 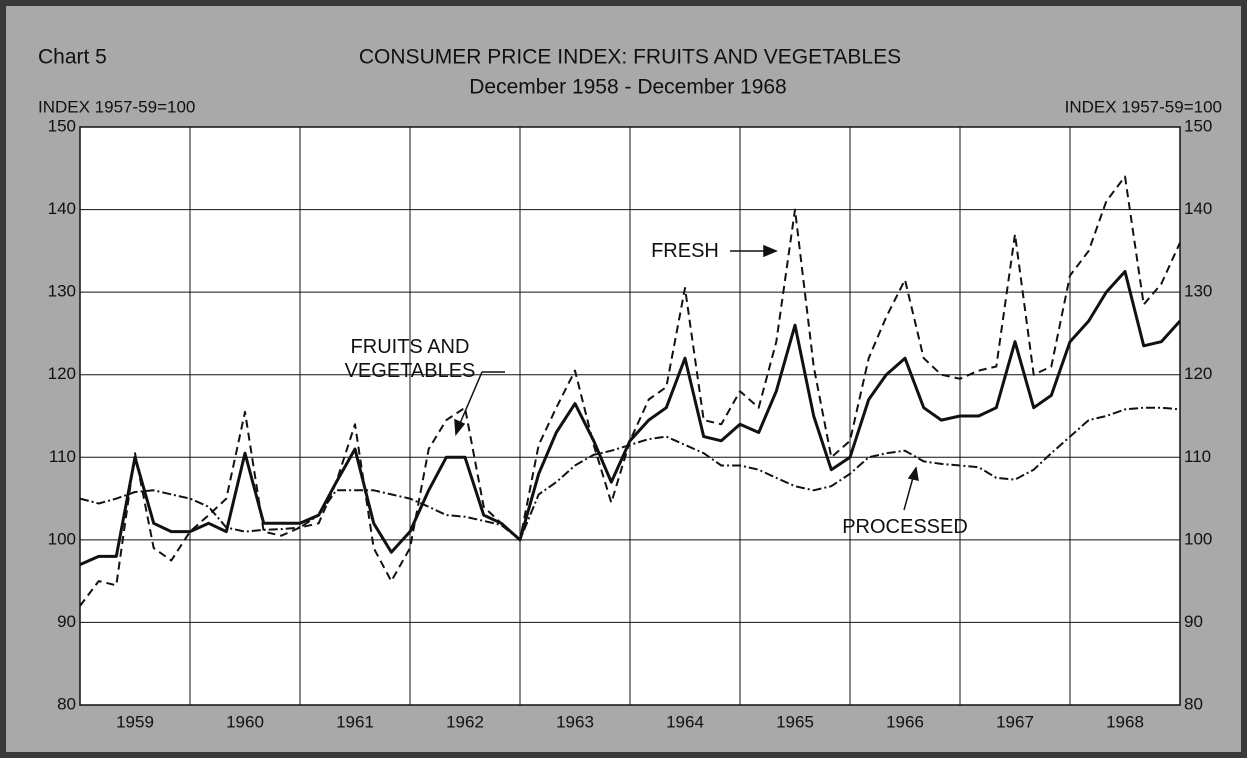 What do you see at coordinates (355, 721) in the screenshot?
I see `x-tick-label: 1961` at bounding box center [355, 721].